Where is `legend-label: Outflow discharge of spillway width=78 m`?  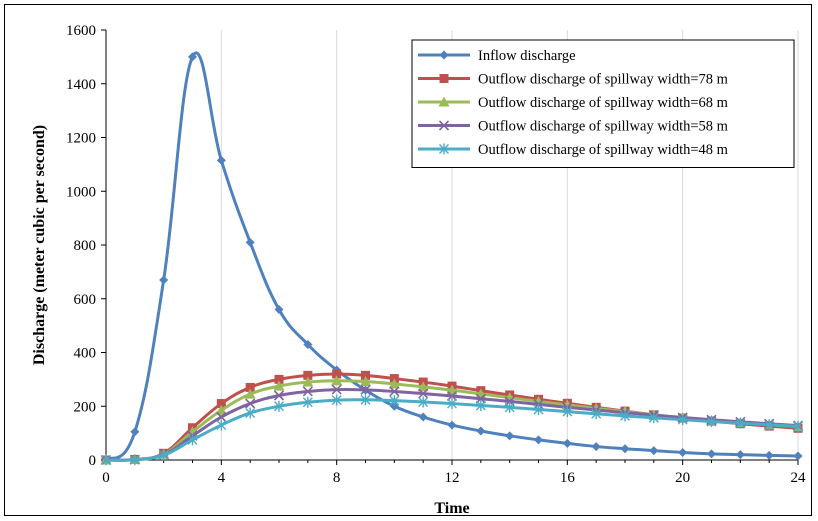 legend-label: Outflow discharge of spillway width=78 m is located at coordinates (603, 80).